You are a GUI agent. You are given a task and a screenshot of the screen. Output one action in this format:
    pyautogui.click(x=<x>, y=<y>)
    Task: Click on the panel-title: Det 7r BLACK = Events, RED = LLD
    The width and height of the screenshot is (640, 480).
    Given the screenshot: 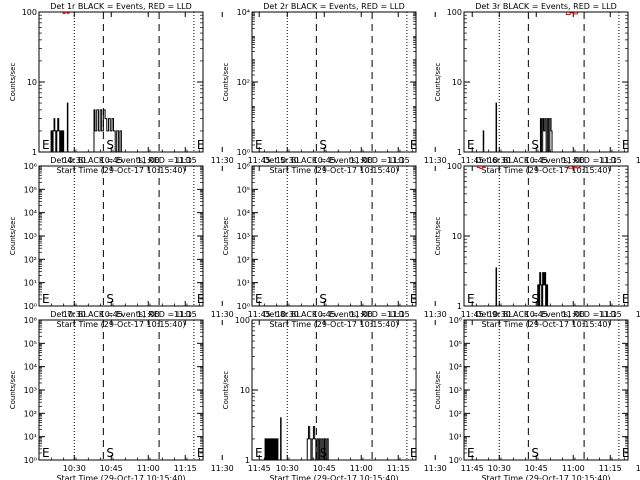 What is the action you would take?
    pyautogui.click(x=121, y=314)
    